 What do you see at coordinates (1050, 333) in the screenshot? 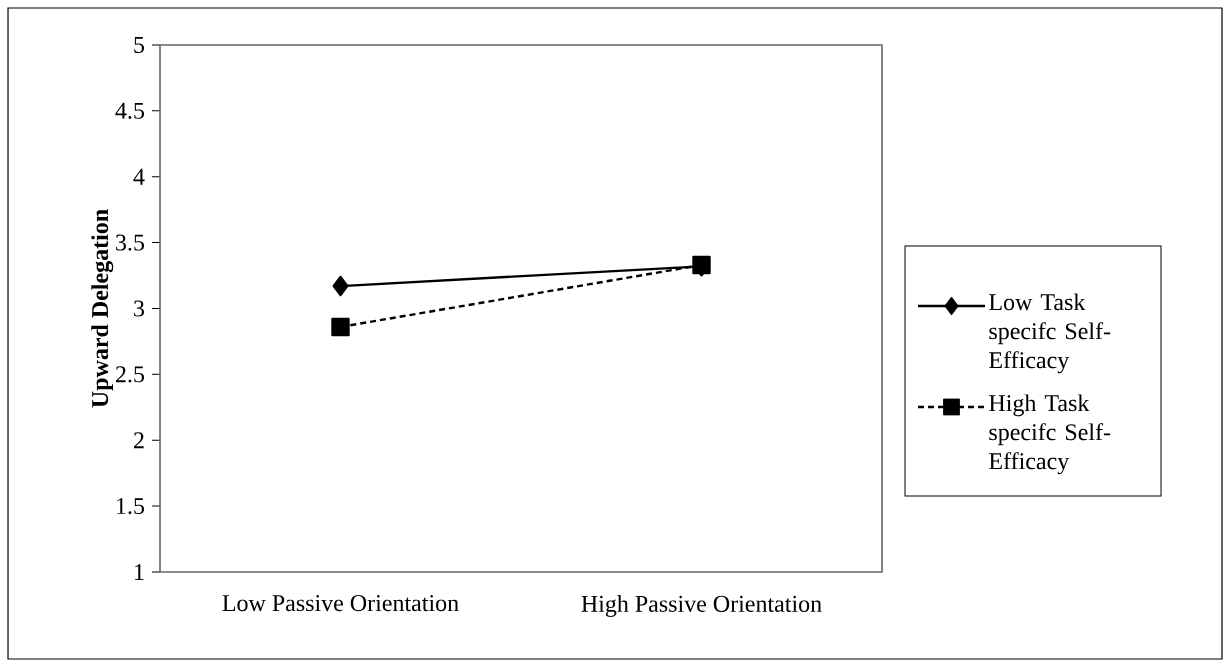
I see `legend-label: Low Task specifc Self-Efficacy` at bounding box center [1050, 333].